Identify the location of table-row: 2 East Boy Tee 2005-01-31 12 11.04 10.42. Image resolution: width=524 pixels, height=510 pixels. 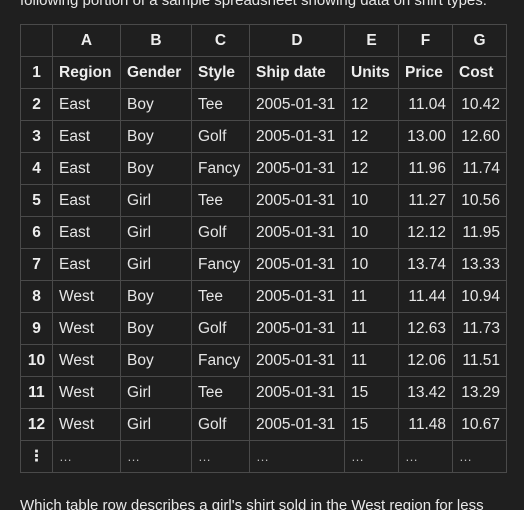
(263, 104).